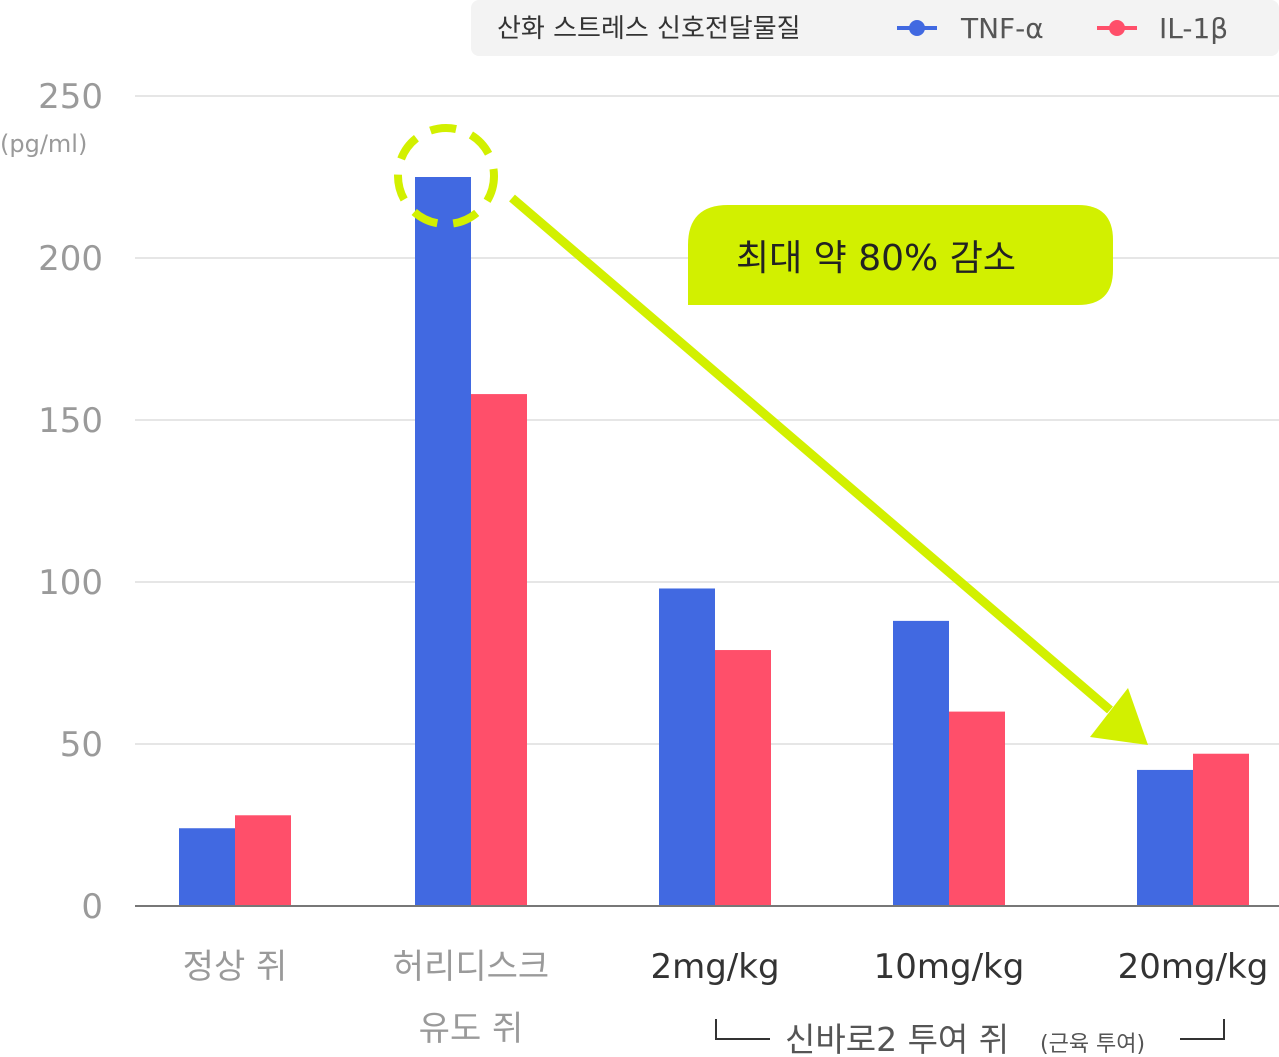 This screenshot has height=1057, width=1279. I want to click on legend-item-tnf: TNF-α, so click(970, 28).